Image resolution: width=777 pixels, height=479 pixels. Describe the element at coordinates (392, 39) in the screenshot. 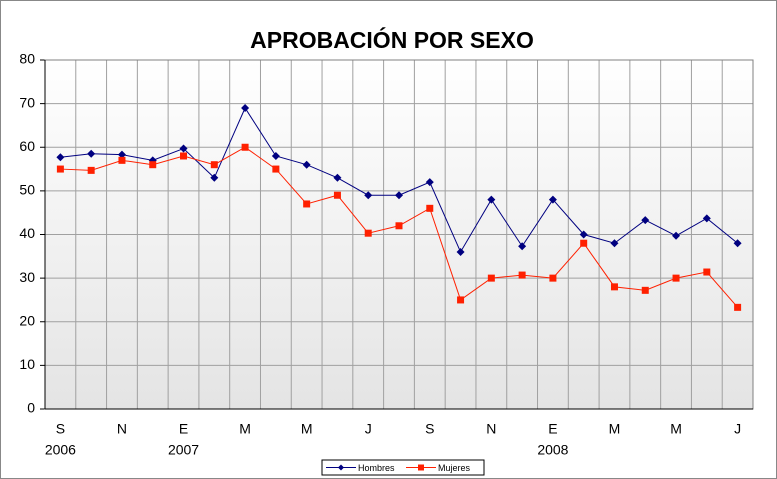

I see `chart-title: APROBACIÓN POR SEXO` at that location.